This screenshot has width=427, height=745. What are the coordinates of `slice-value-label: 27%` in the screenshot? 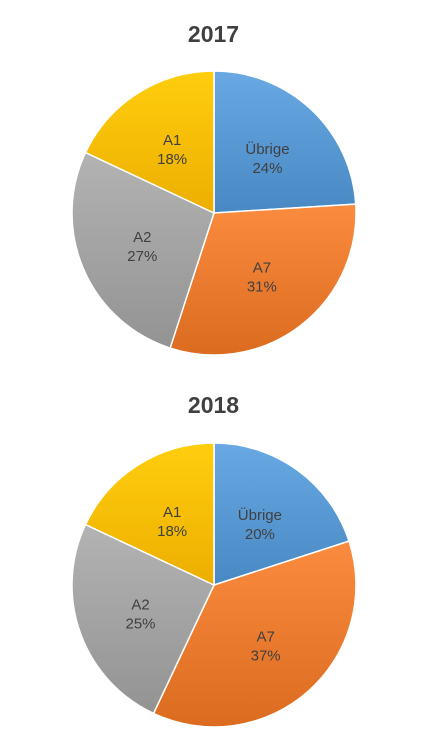 It's located at (142, 256).